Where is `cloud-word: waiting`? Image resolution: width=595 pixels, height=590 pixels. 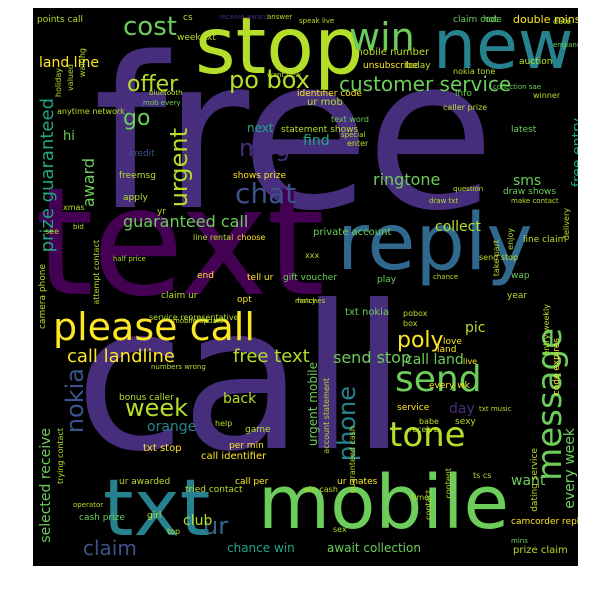
cloud-word: waiting is located at coordinates (82, 63).